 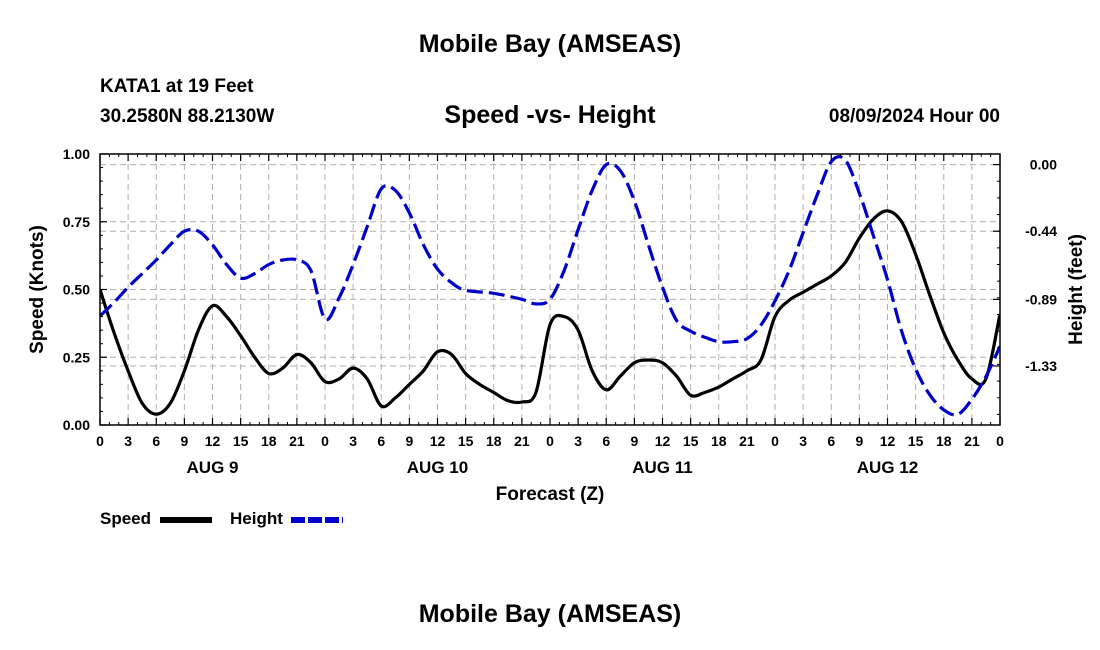 What do you see at coordinates (37, 289) in the screenshot?
I see `y-axis-title-left: Speed (Knots)` at bounding box center [37, 289].